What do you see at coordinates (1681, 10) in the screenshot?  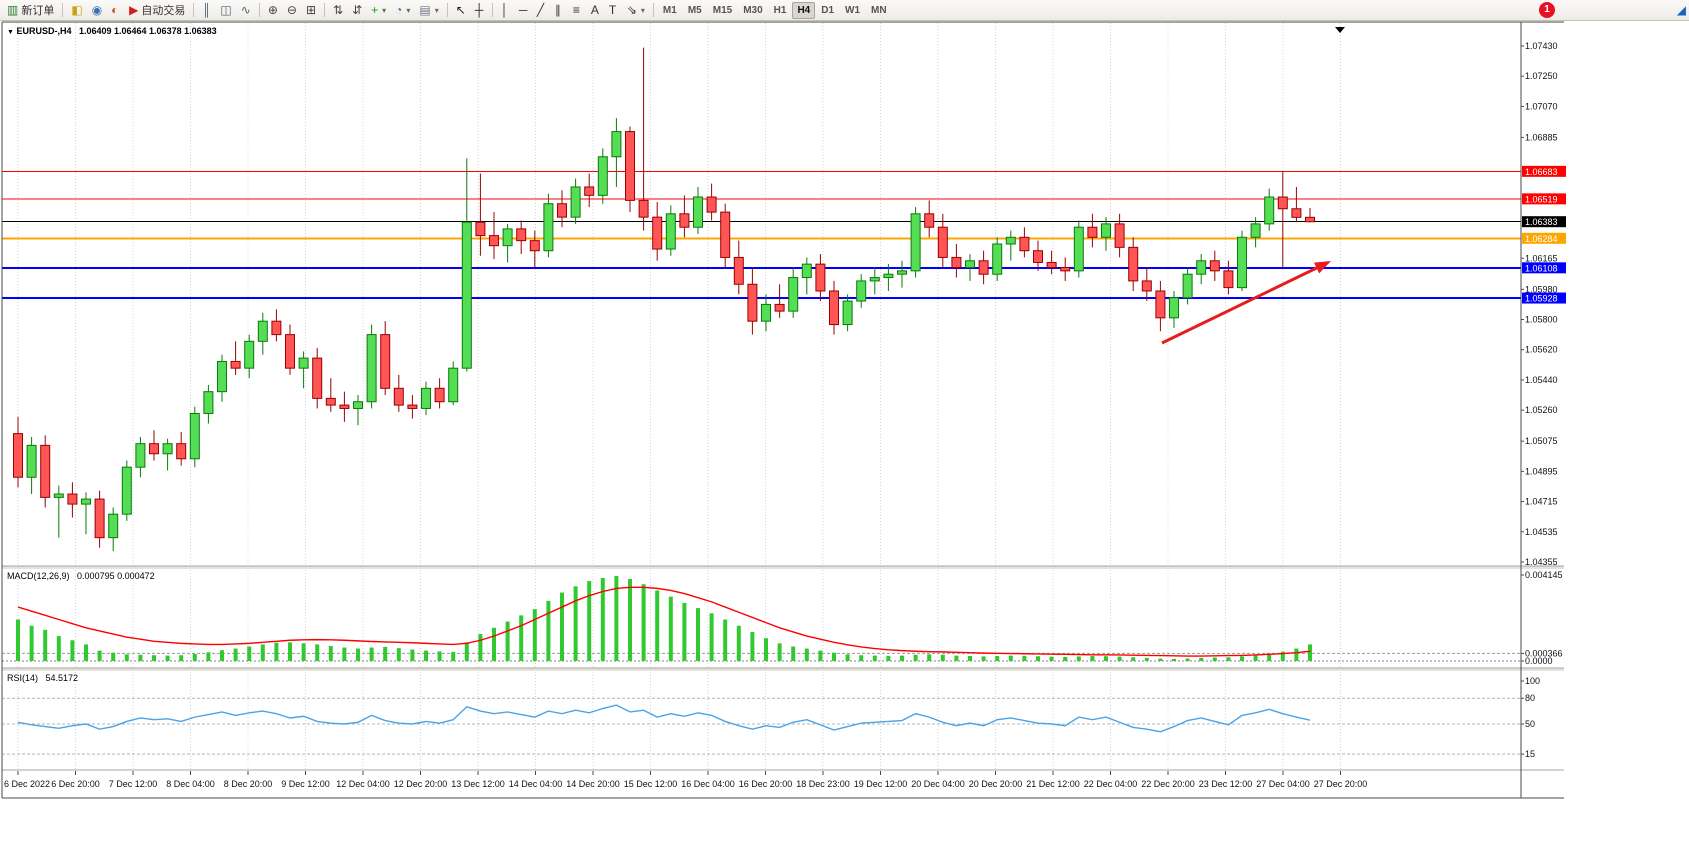 I see `community-icon: ◢` at bounding box center [1681, 10].